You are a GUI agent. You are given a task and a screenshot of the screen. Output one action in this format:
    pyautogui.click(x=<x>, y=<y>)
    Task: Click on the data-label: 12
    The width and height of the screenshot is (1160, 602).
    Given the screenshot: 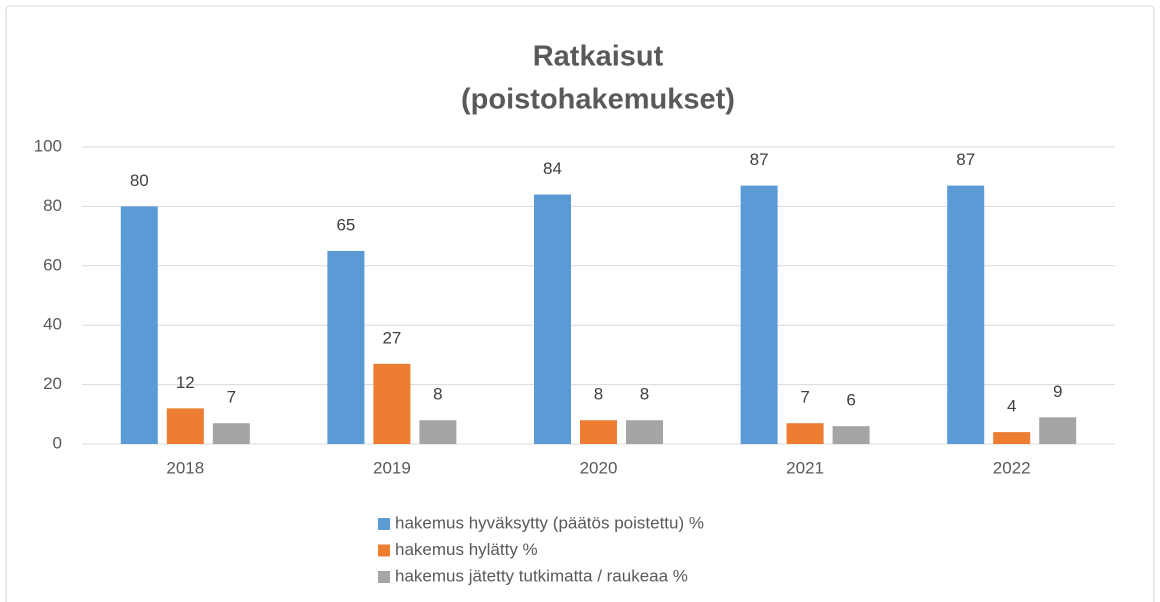 What is the action you would take?
    pyautogui.click(x=185, y=382)
    